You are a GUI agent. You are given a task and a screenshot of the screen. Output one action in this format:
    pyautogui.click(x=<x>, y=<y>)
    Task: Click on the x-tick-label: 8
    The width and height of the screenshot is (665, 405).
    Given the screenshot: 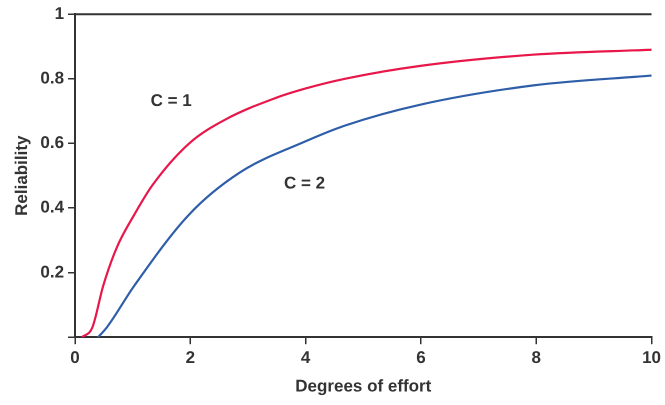 What is the action you would take?
    pyautogui.click(x=536, y=358)
    